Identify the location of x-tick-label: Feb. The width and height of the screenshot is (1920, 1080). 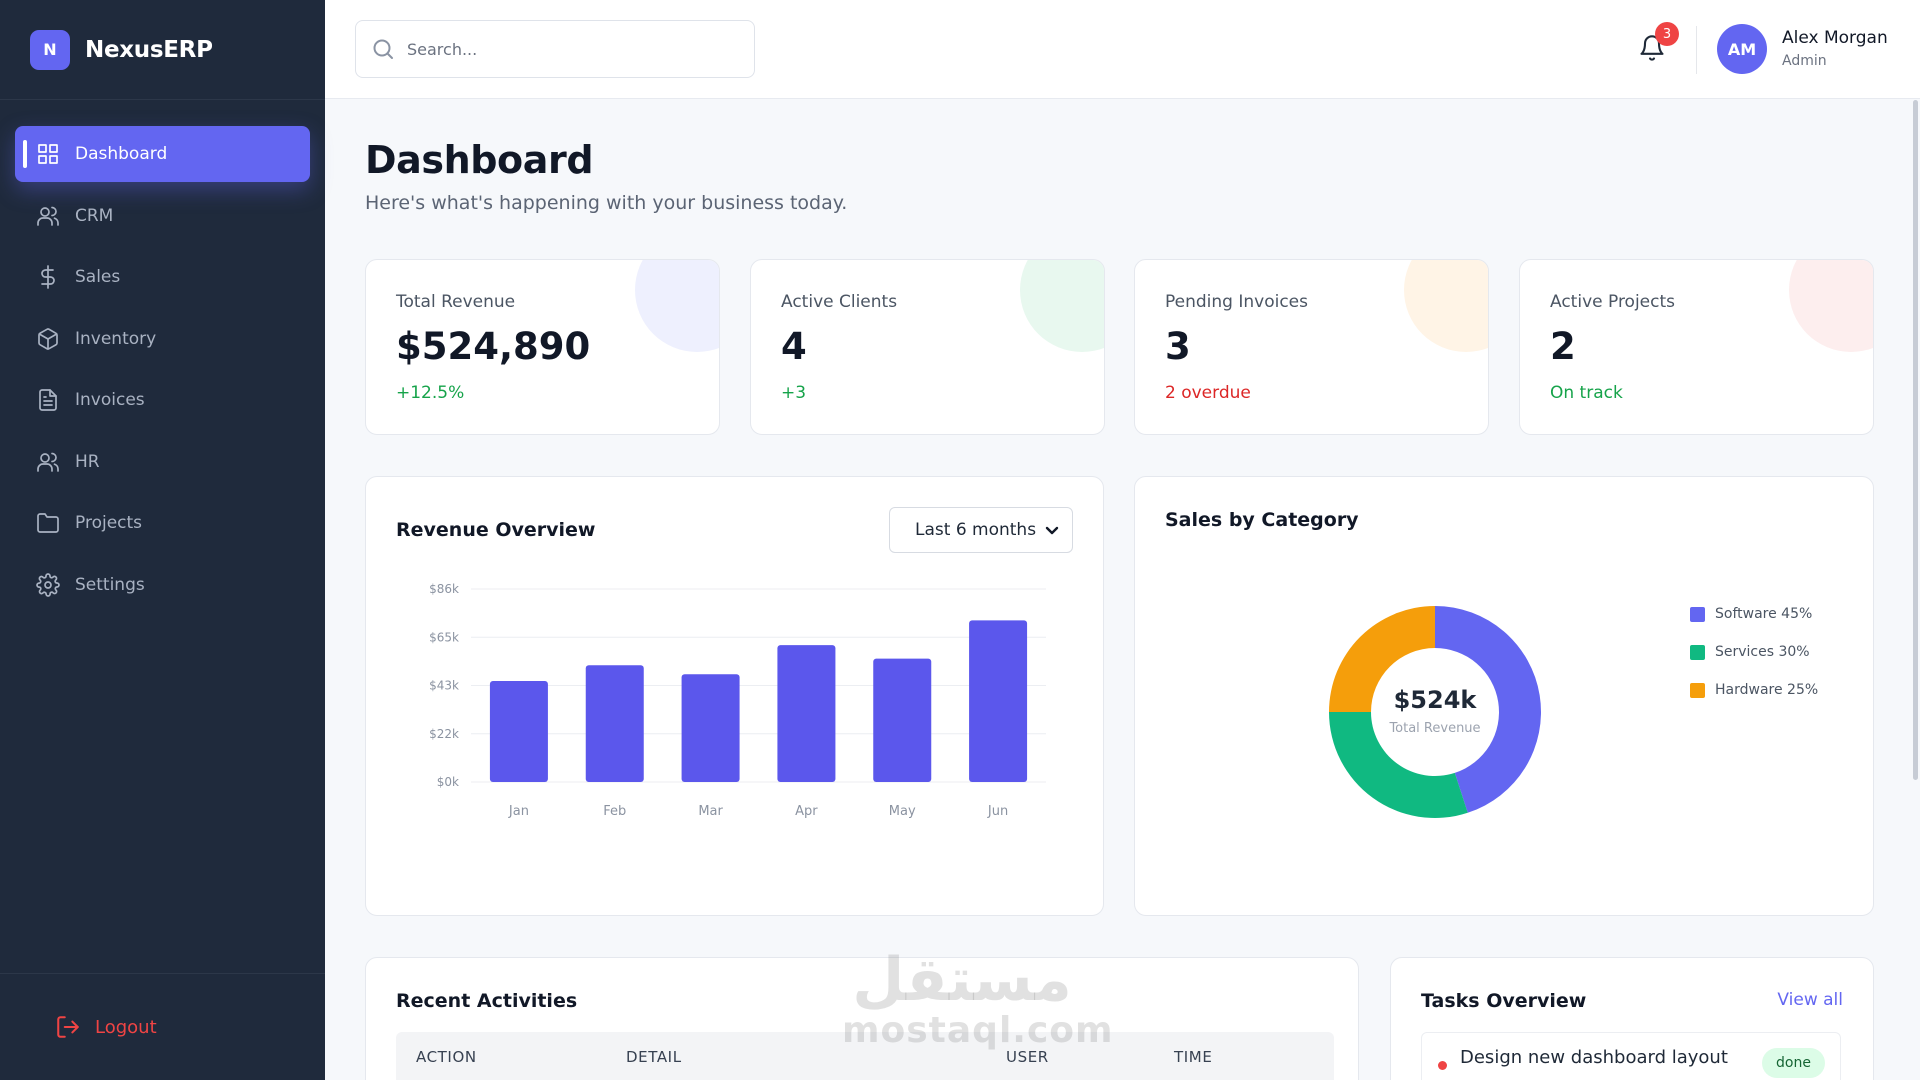
(614, 811).